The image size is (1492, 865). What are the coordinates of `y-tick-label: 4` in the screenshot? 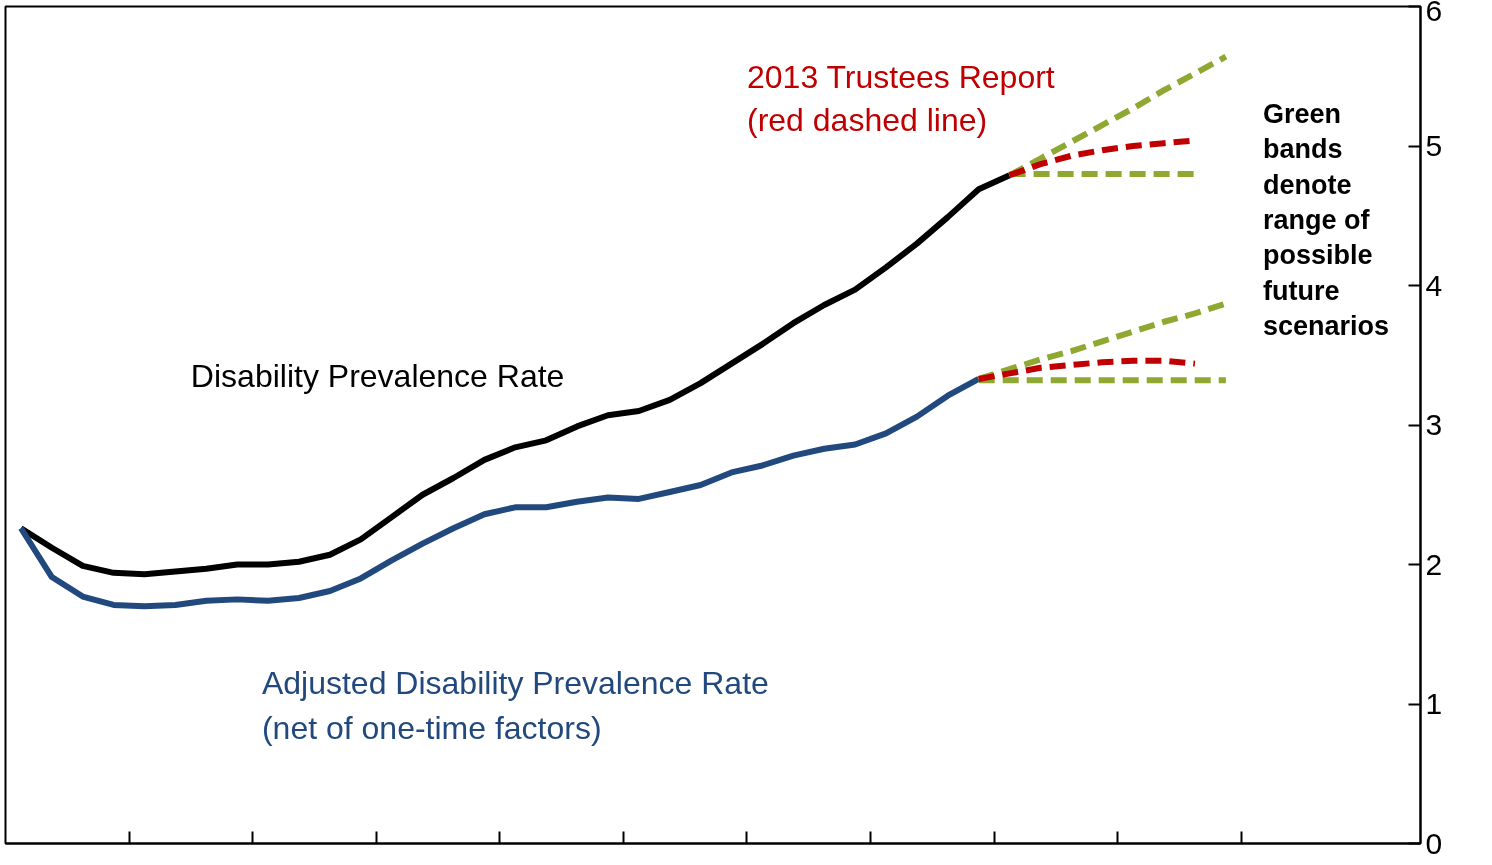 It's located at (1434, 285).